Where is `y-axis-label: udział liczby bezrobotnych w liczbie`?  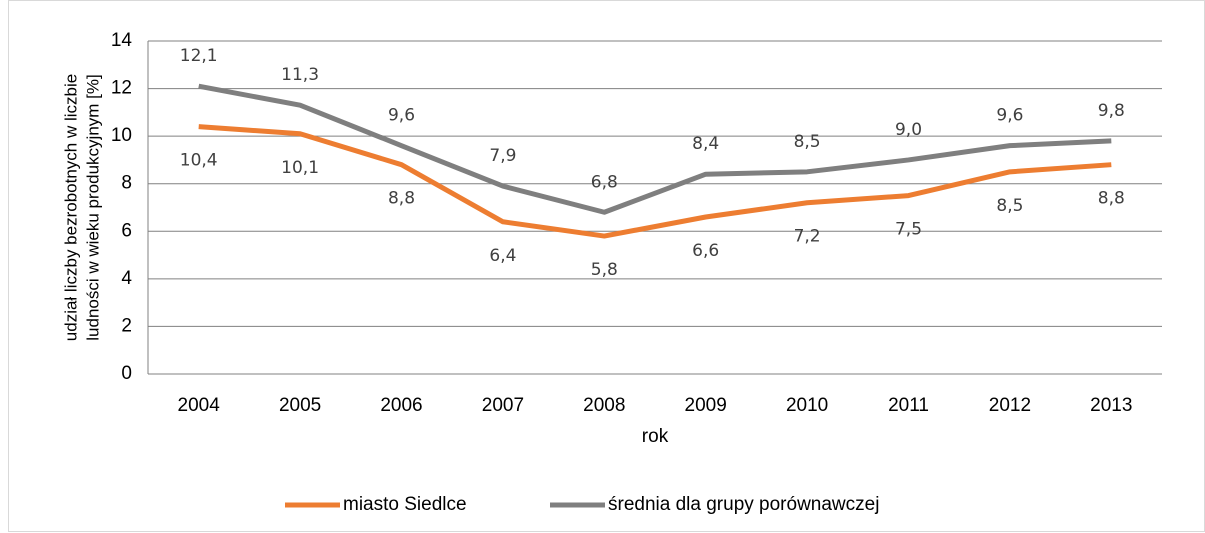 y-axis-label: udział liczby bezrobotnych w liczbie is located at coordinates (70, 207).